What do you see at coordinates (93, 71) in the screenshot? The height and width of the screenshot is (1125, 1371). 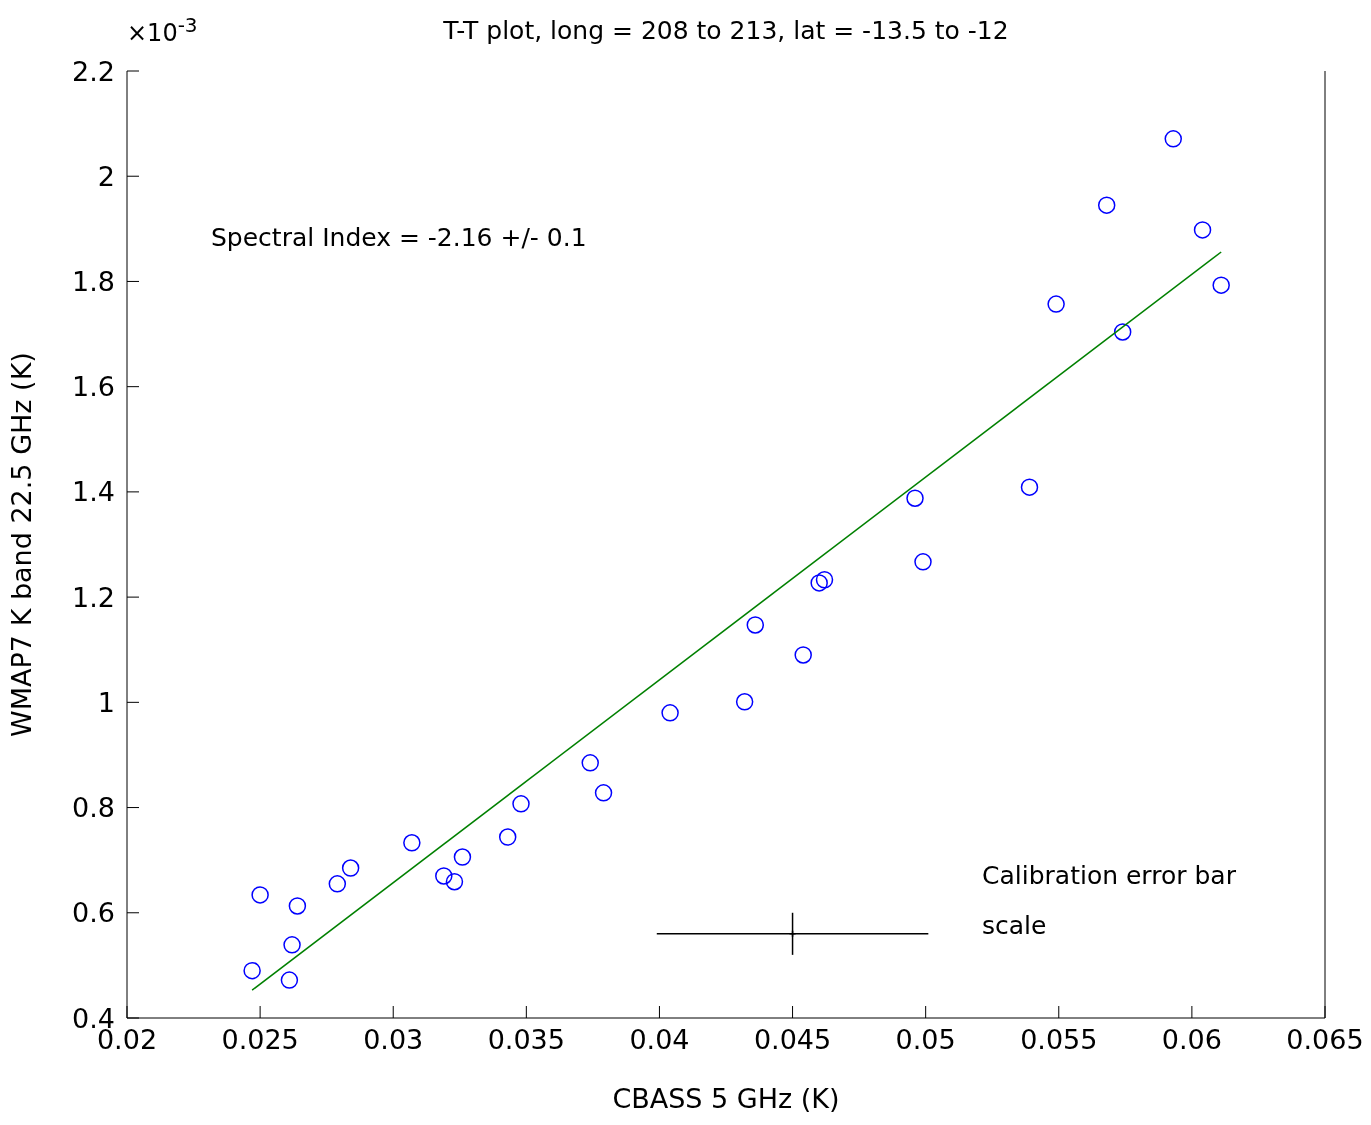 I see `y-tick-label: 2.2` at bounding box center [93, 71].